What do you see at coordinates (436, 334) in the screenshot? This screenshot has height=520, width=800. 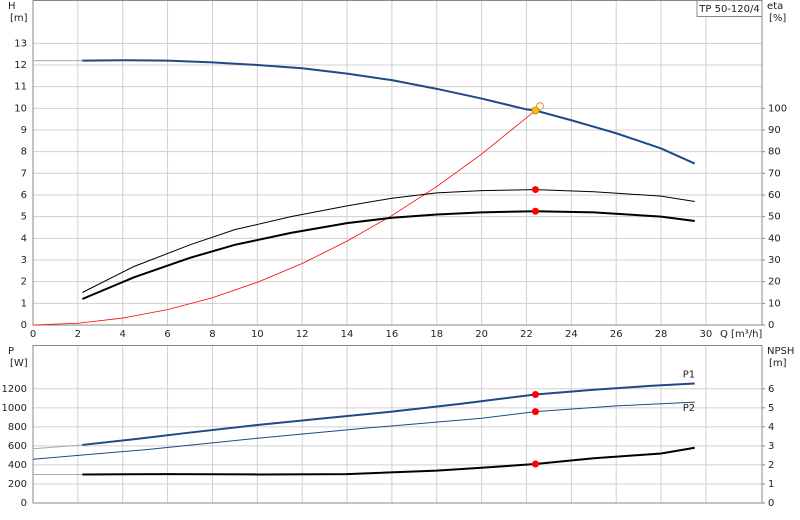 I see `x-tick-label: 18` at bounding box center [436, 334].